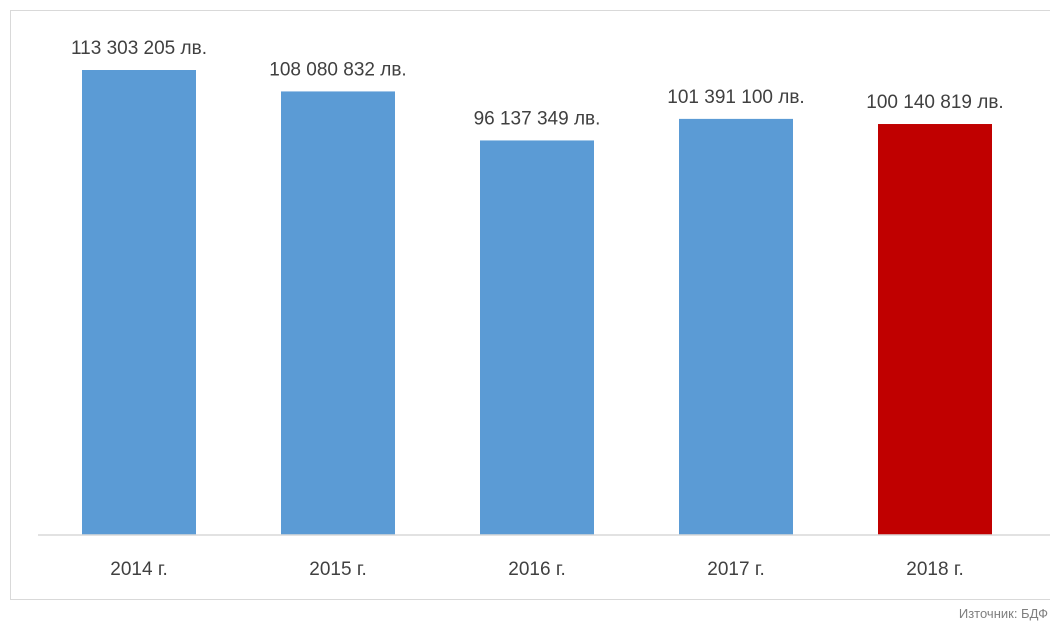 The image size is (1050, 625). I want to click on ticks-layer: 2014 г. 2015 г. 2016 г. 2017 г. 2018 г., so click(536, 569).